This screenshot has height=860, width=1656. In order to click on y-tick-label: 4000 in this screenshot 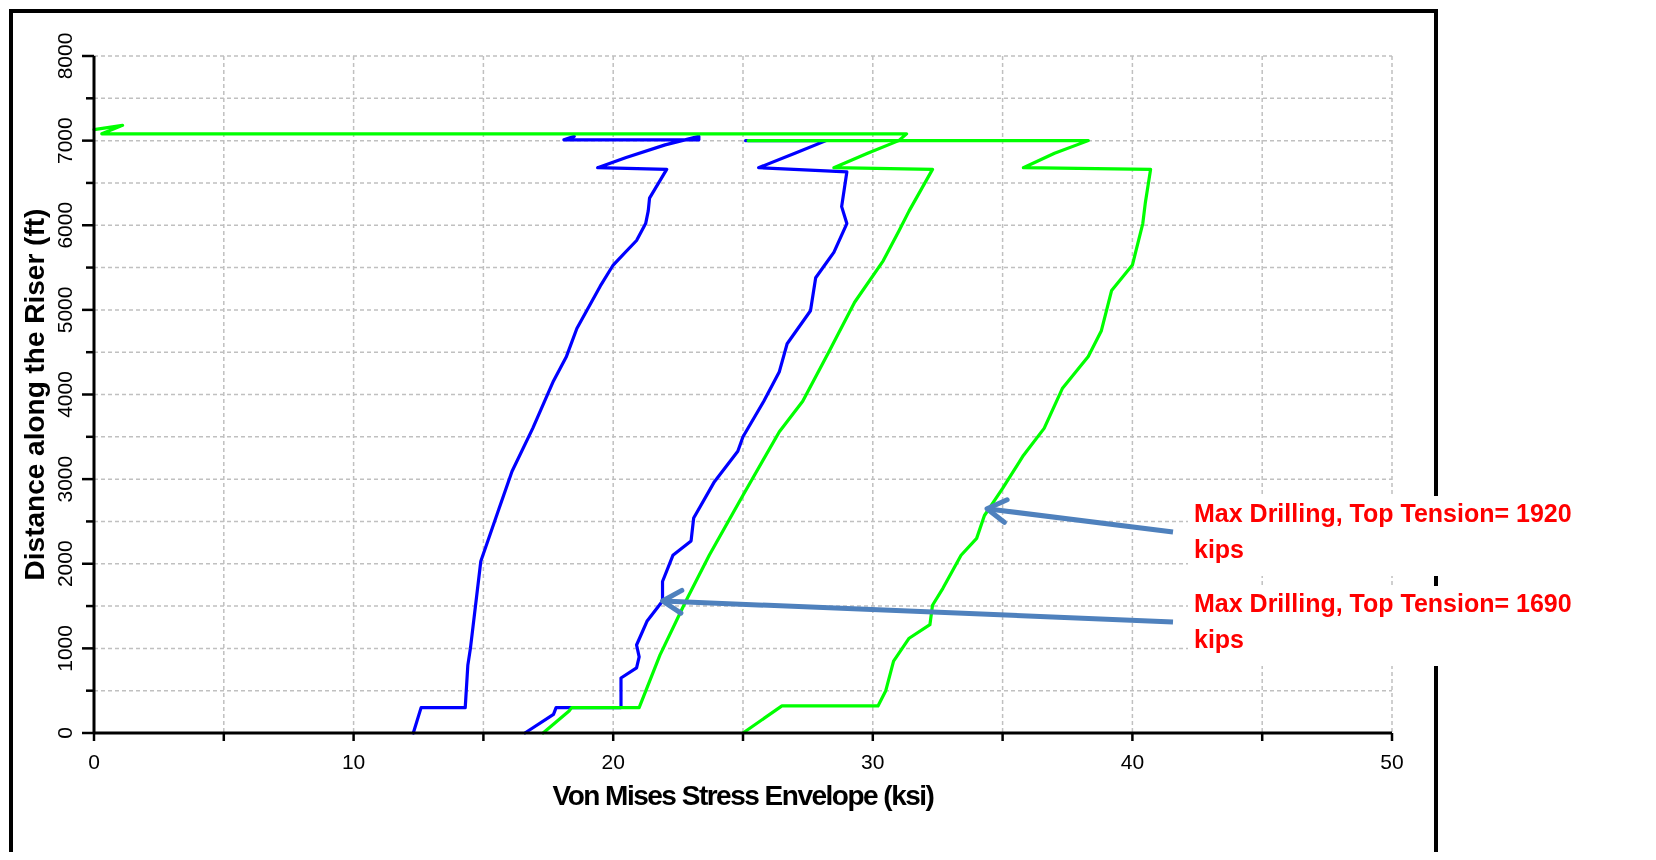, I will do `click(64, 394)`.